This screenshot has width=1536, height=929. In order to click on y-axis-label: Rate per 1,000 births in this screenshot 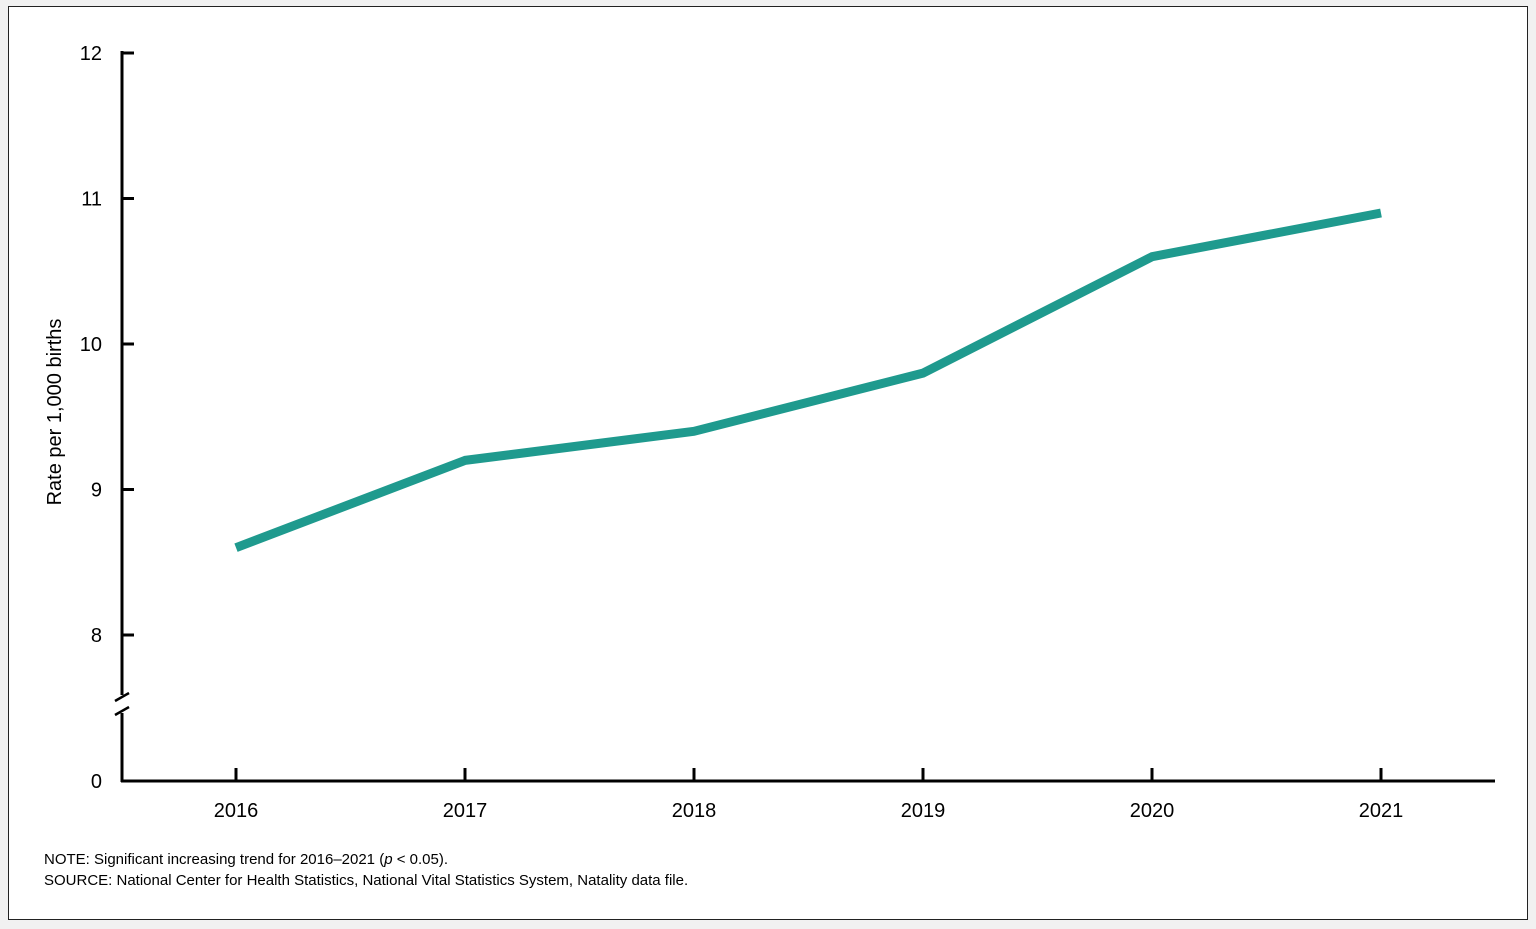, I will do `click(55, 412)`.